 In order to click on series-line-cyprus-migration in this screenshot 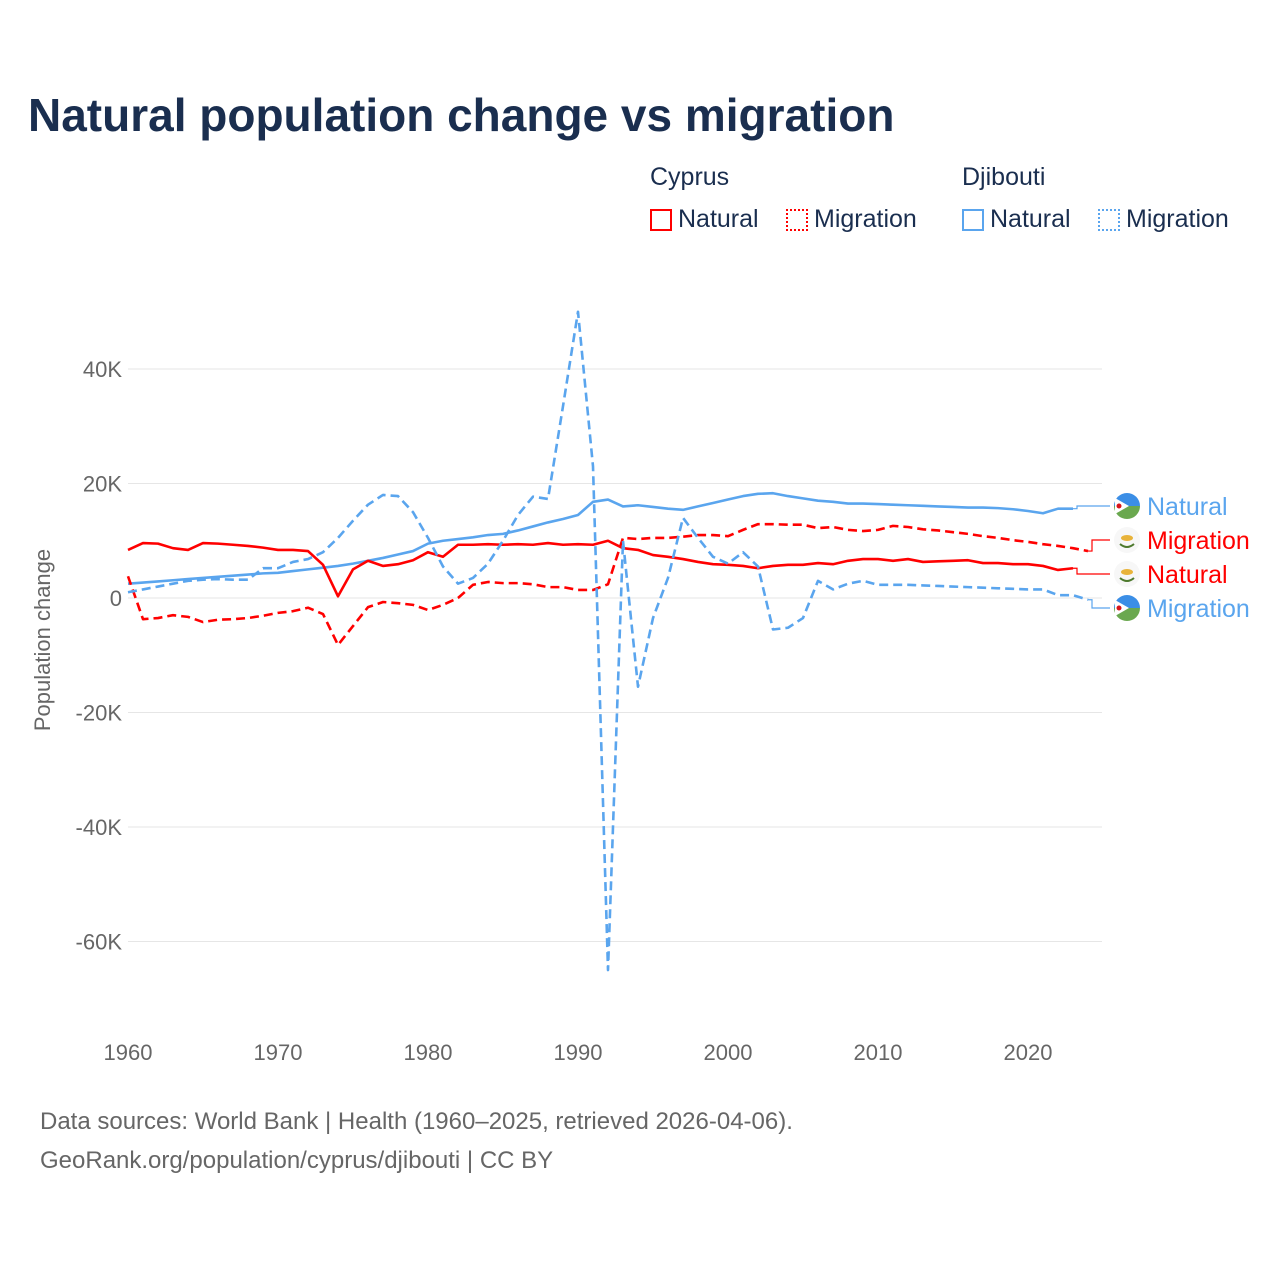, I will do `click(607, 584)`.